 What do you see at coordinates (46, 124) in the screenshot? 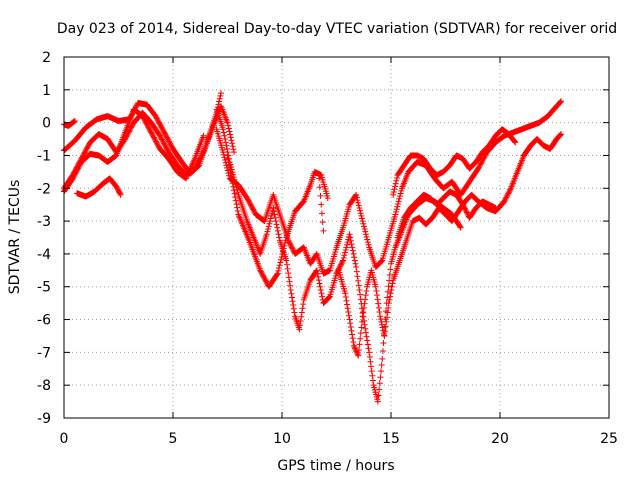
I see `y-tick-label: 0` at bounding box center [46, 124].